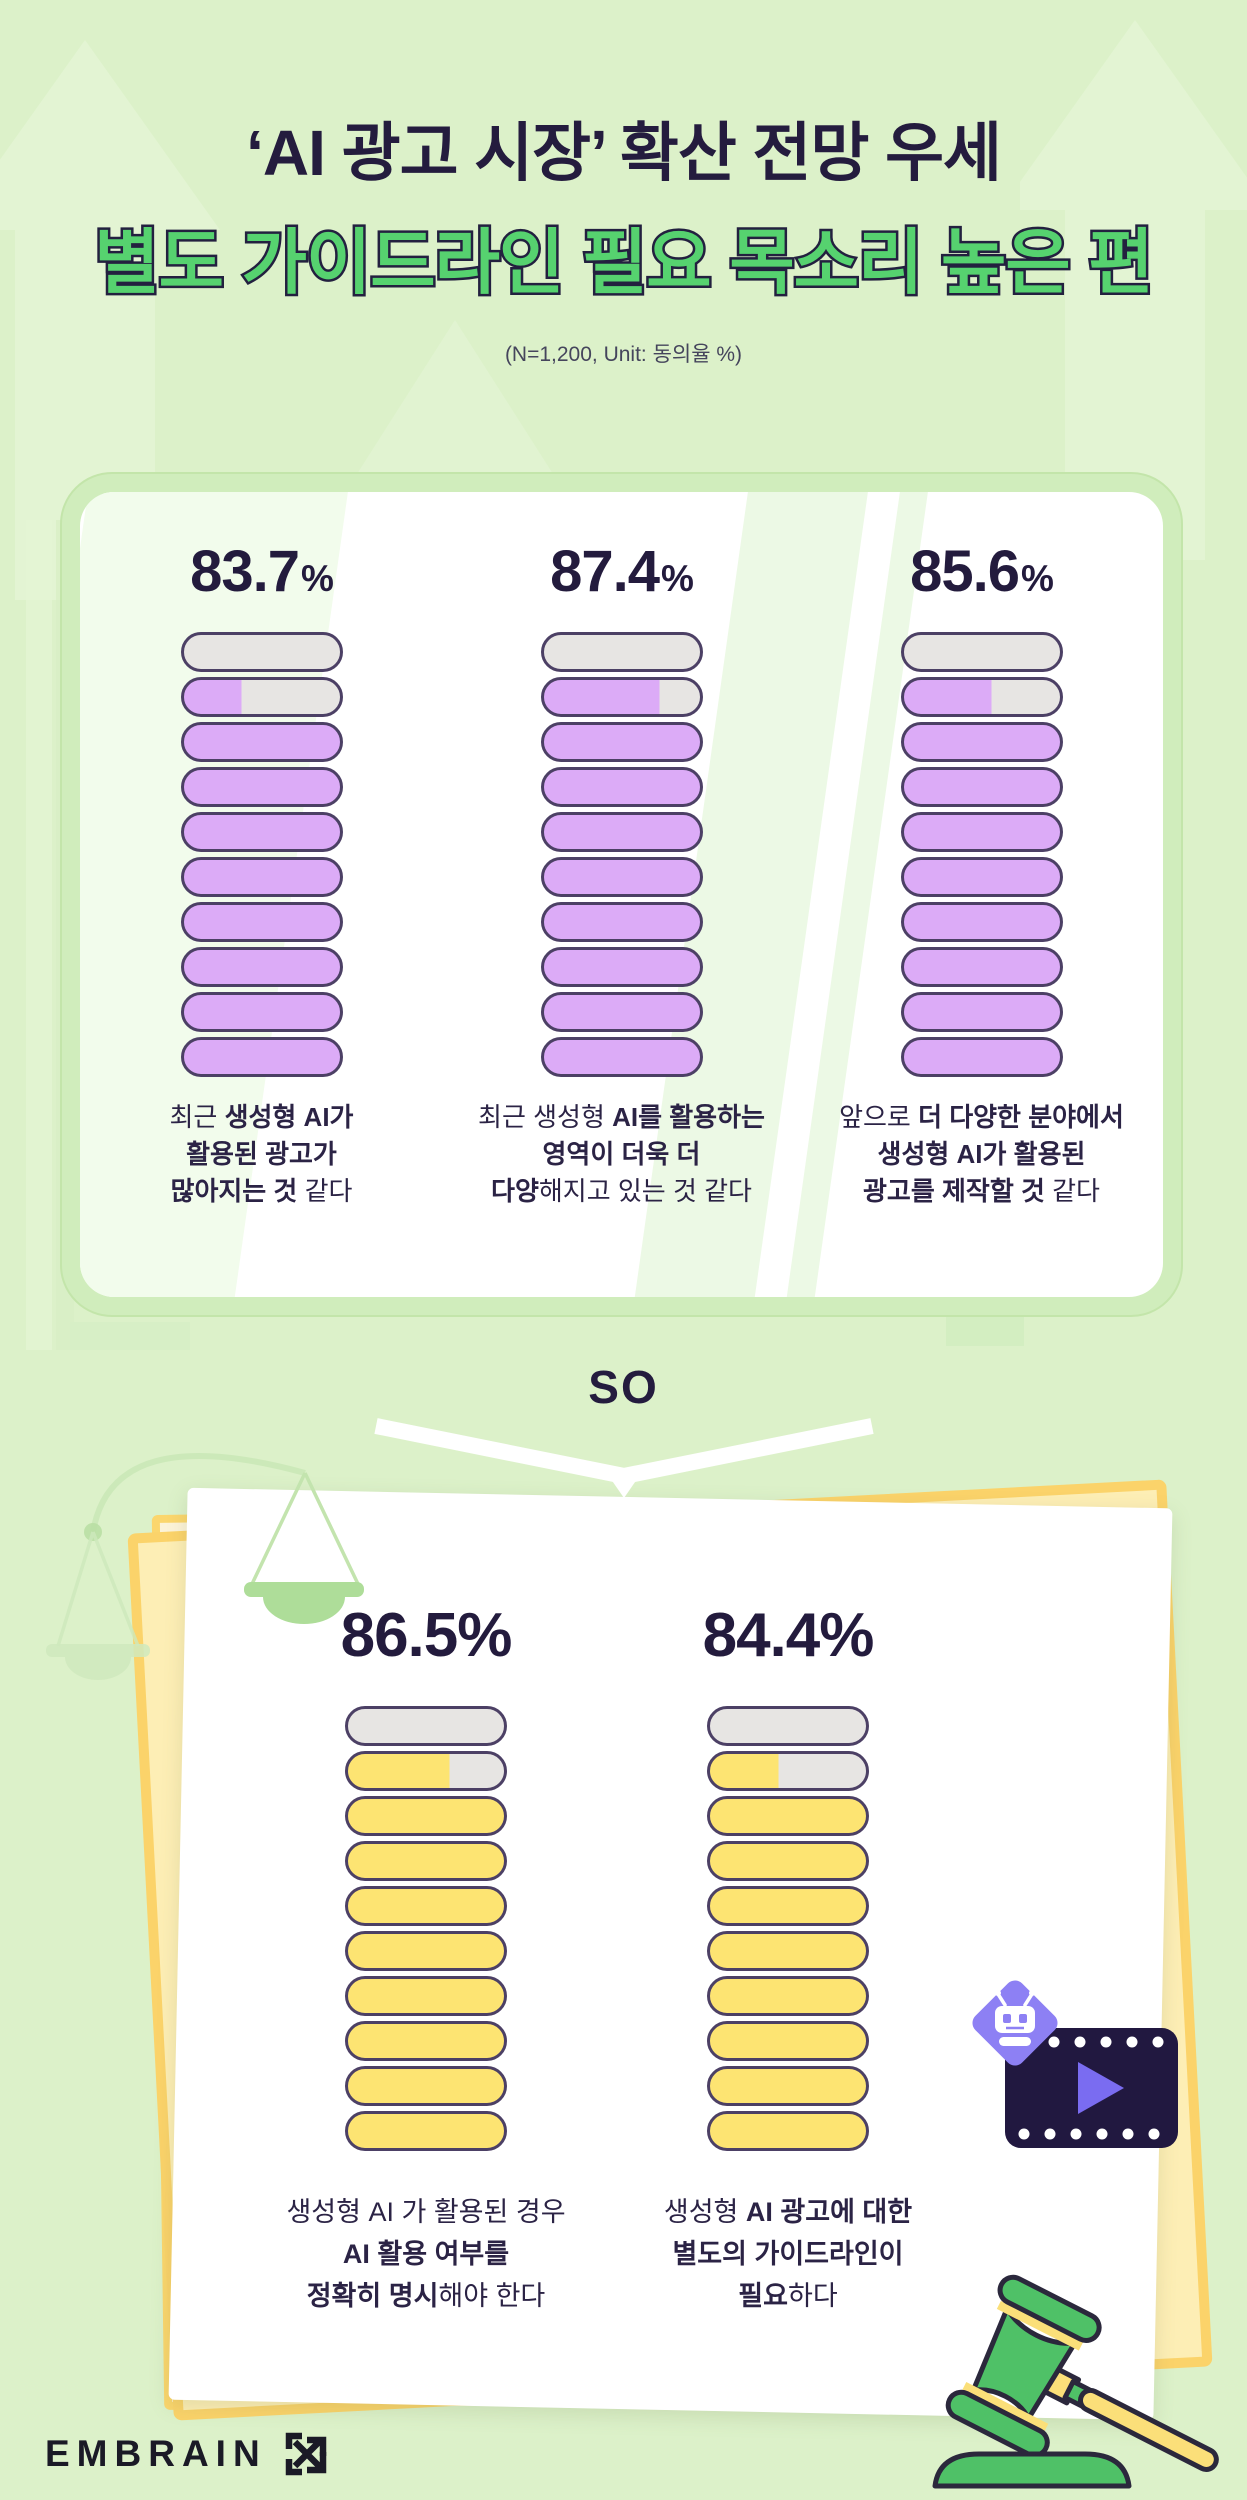 The height and width of the screenshot is (2500, 1247). I want to click on footer: EMBRAIN, so click(188, 2454).